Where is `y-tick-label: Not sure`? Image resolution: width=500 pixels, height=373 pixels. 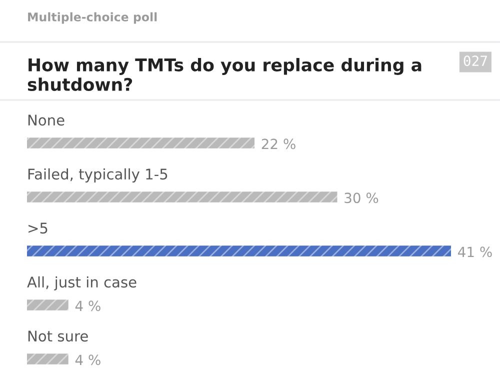
y-tick-label: Not sure is located at coordinates (58, 336).